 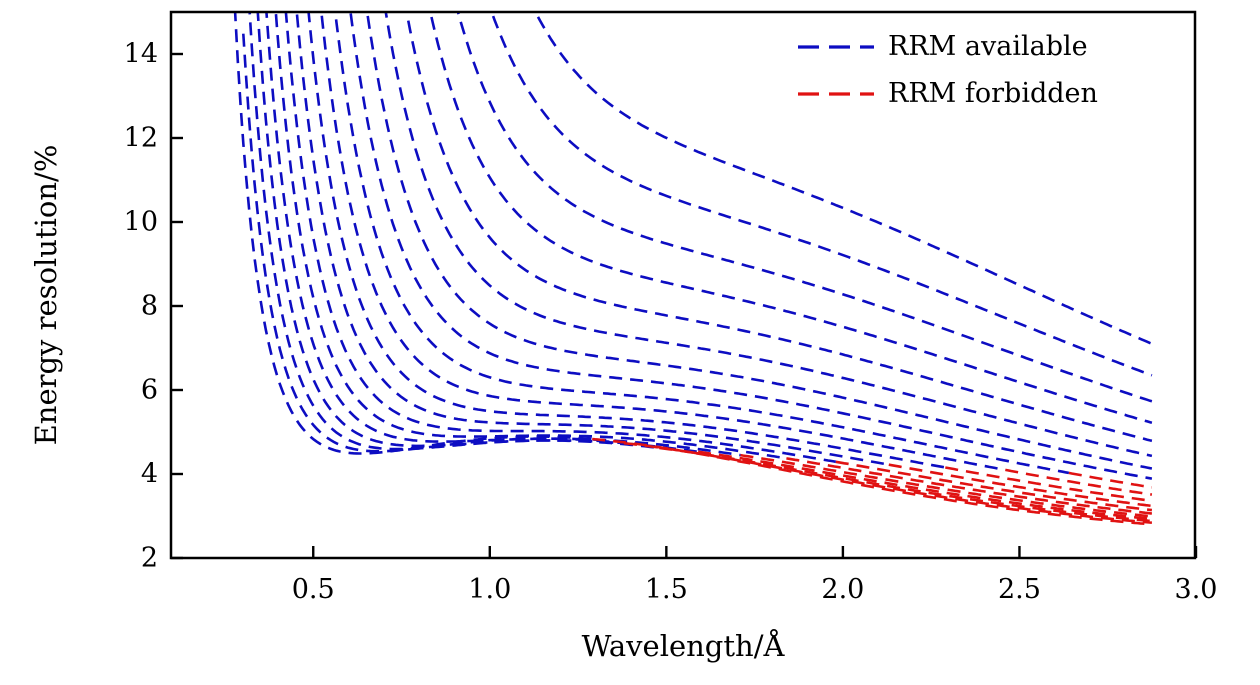 I want to click on x-tick-label: 2.5, so click(x=1019, y=589).